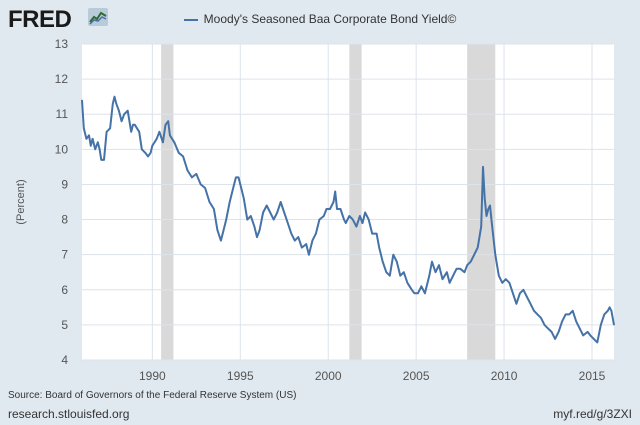  I want to click on site-link: research.stlouisfed.org, so click(69, 414).